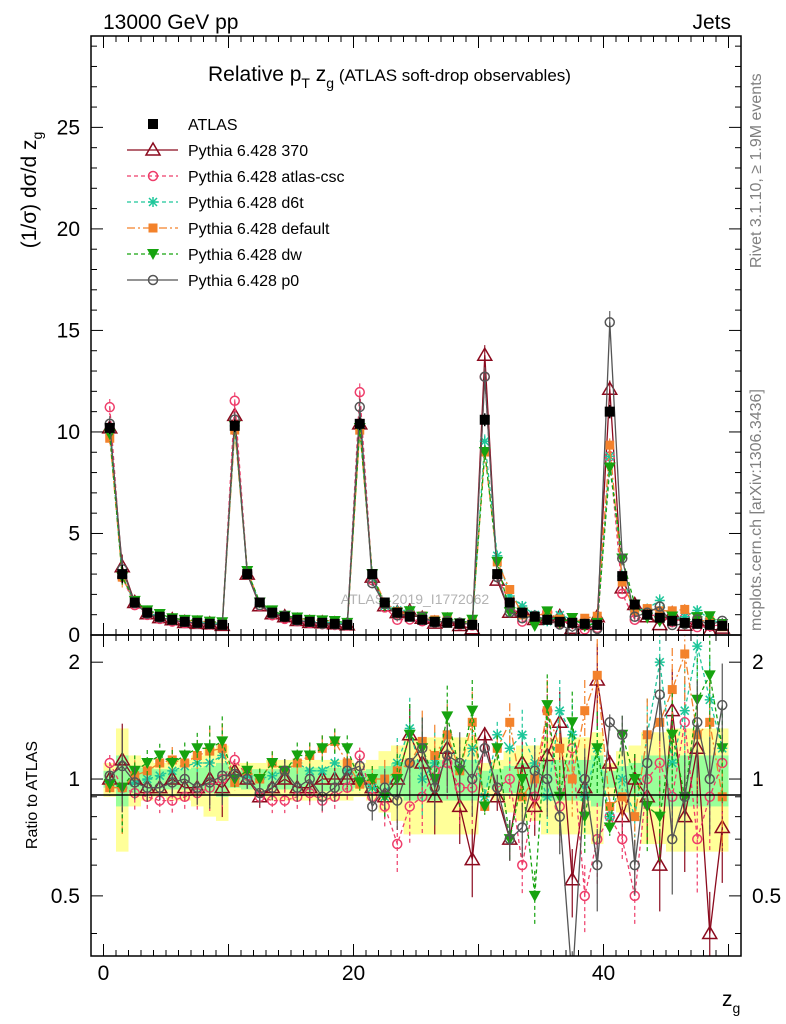 The height and width of the screenshot is (1024, 786). I want to click on ratio-tick-label: 2, so click(74, 662).